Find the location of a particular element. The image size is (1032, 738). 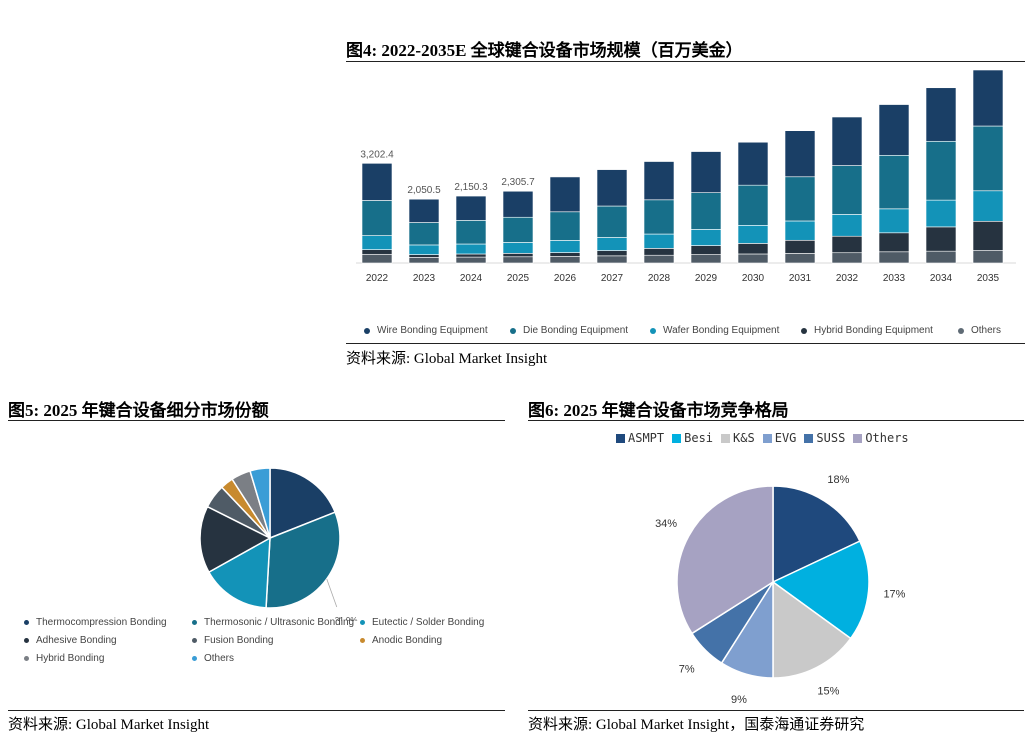

fig4-data-label-2024: 2,150.3 is located at coordinates (471, 187).